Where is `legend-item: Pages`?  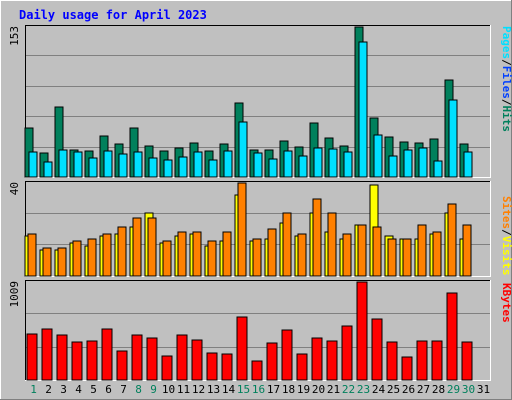
legend-item: Pages is located at coordinates (506, 42).